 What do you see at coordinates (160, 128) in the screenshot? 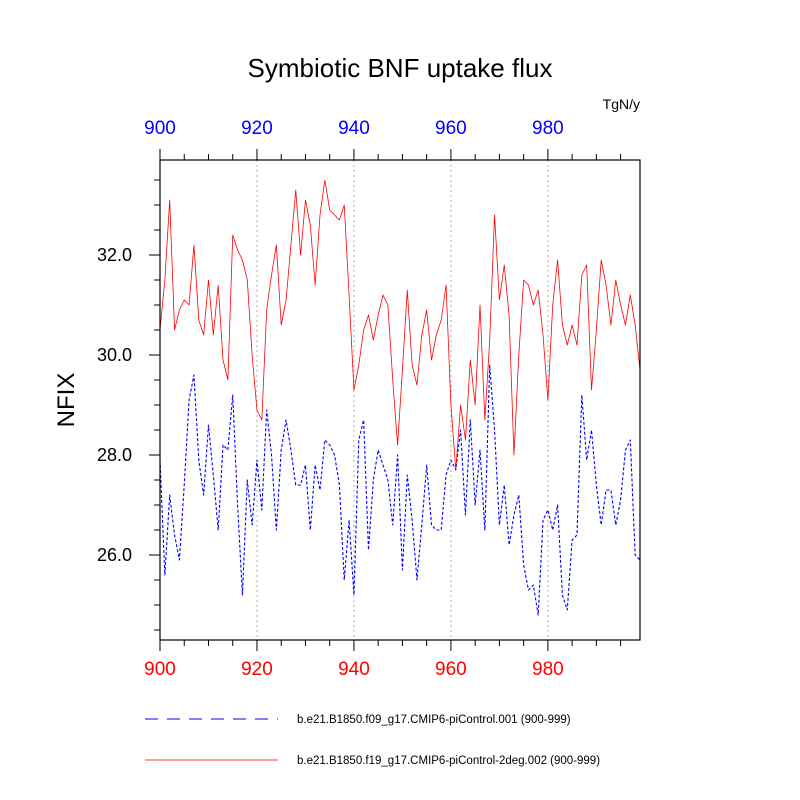
I see `x-tick-label-top: 900` at bounding box center [160, 128].